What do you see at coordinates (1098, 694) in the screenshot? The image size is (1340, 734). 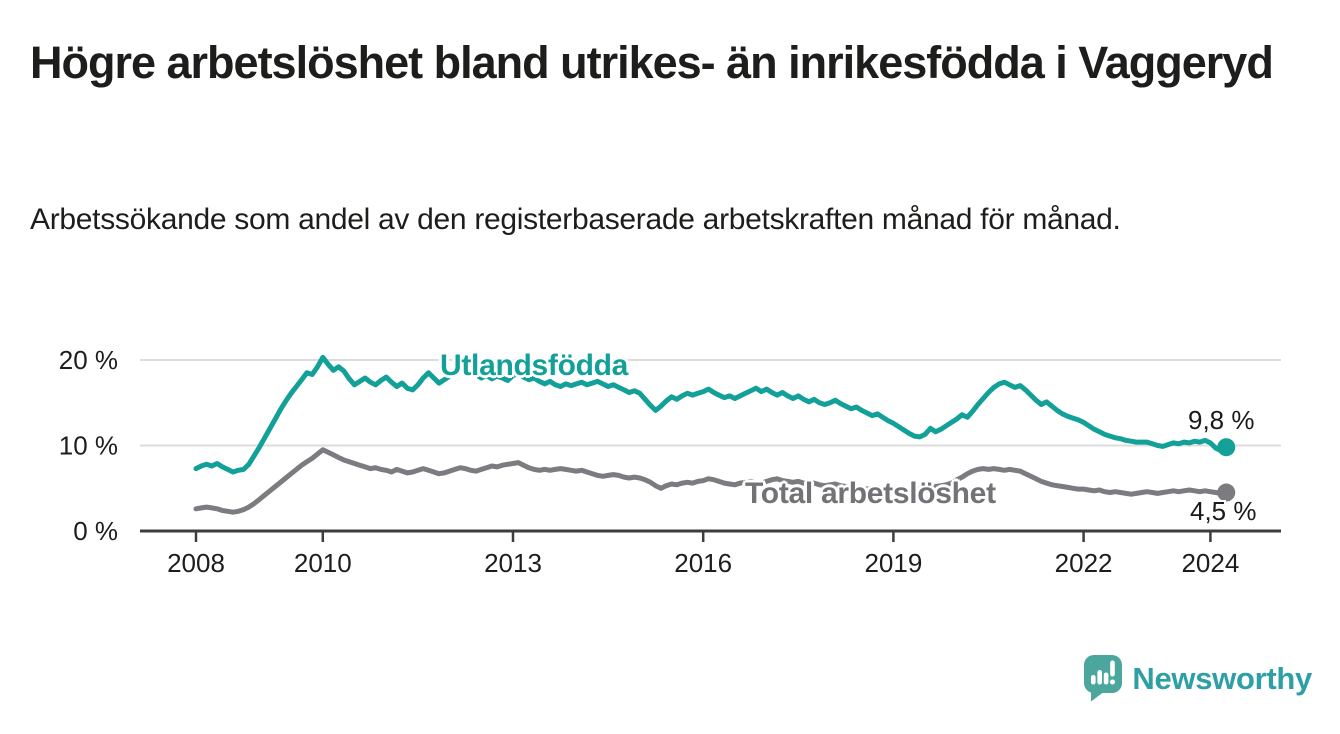 I see `logo-bubble-tail` at bounding box center [1098, 694].